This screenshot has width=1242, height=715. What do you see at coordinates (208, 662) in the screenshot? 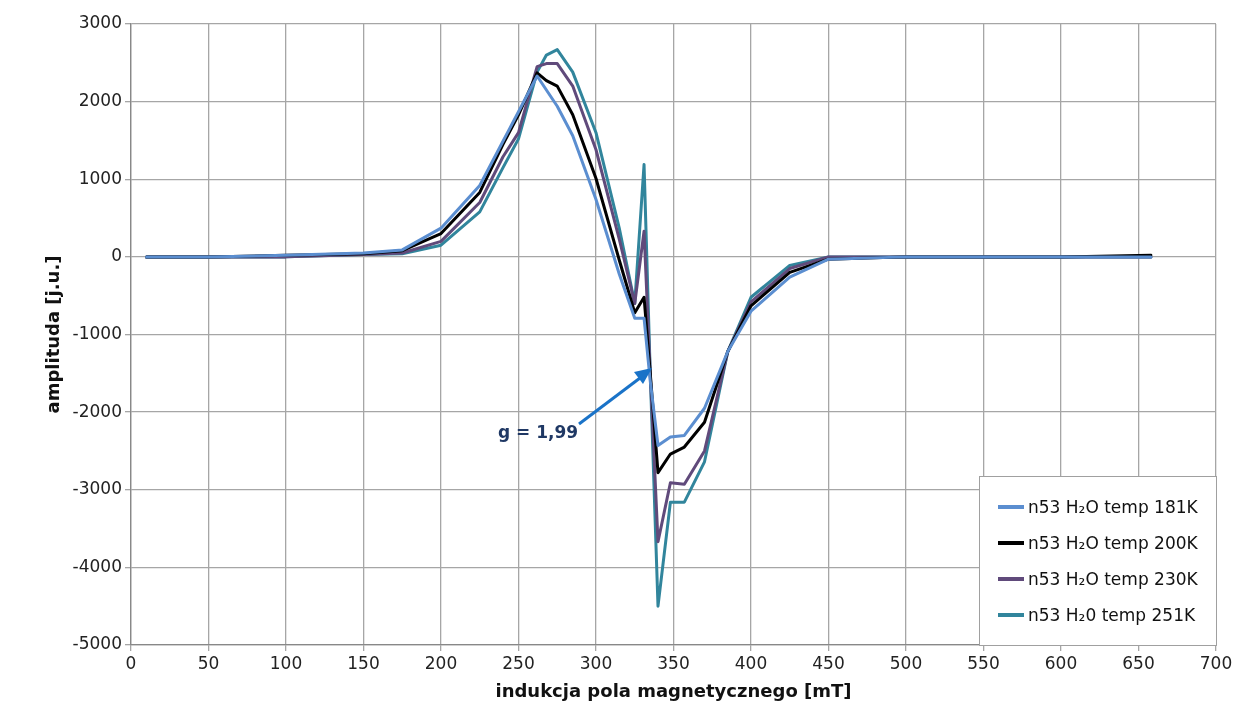
I see `x-tick-label: 50` at bounding box center [208, 662].